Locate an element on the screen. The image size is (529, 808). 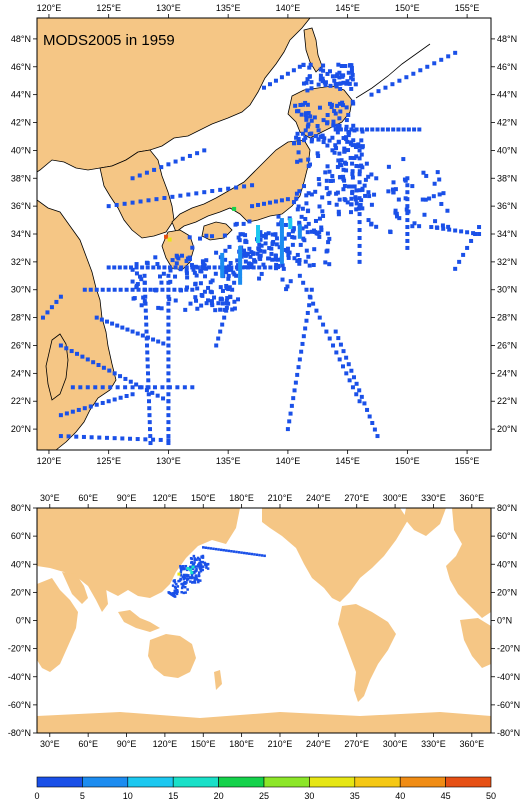
global-lon-label-bottom: 60°E is located at coordinates (88, 744).